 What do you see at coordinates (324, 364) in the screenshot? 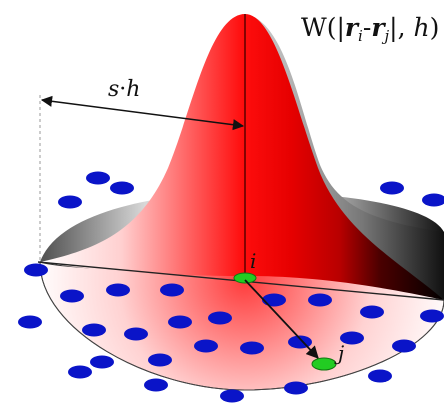
I see `particle-j` at bounding box center [324, 364].